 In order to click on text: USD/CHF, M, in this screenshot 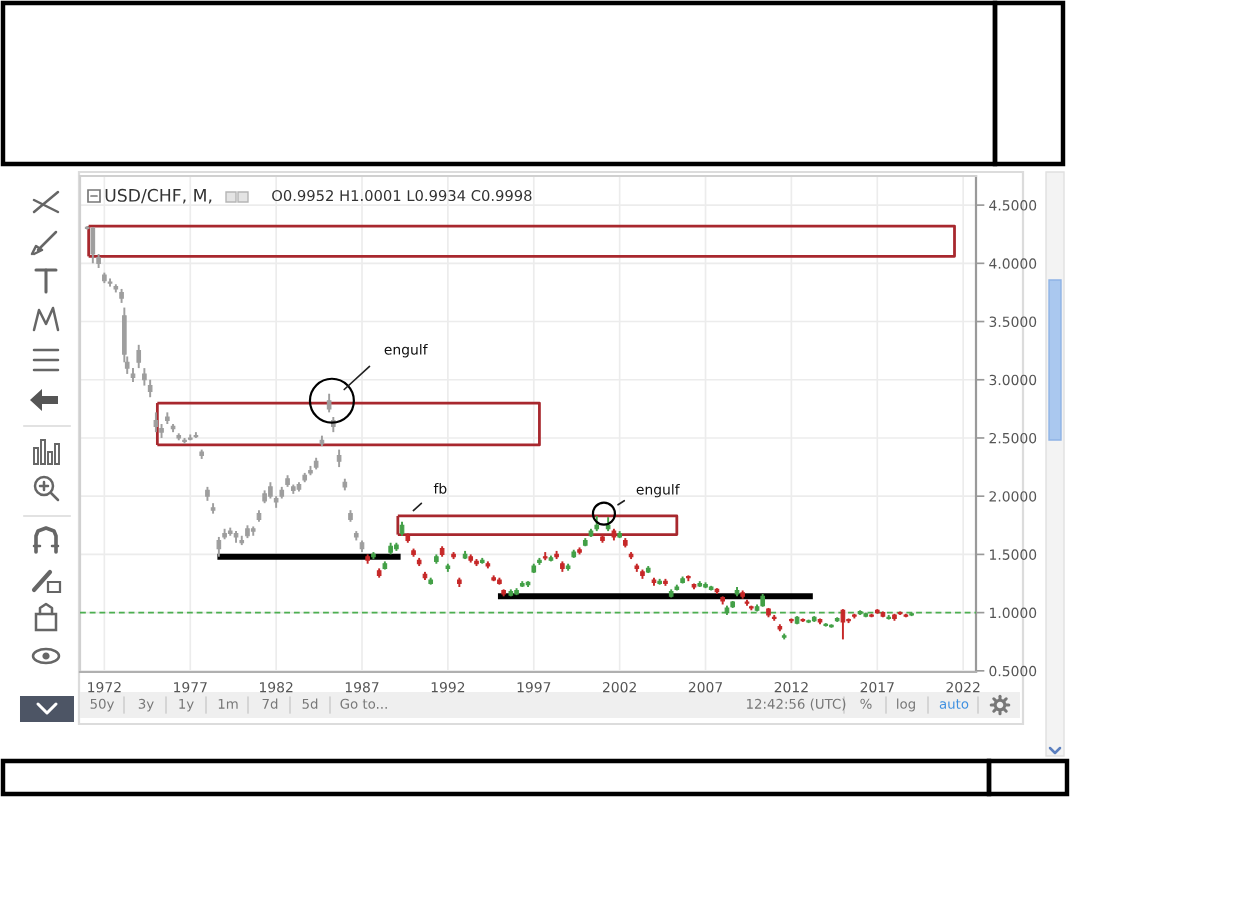, I will do `click(158, 196)`.